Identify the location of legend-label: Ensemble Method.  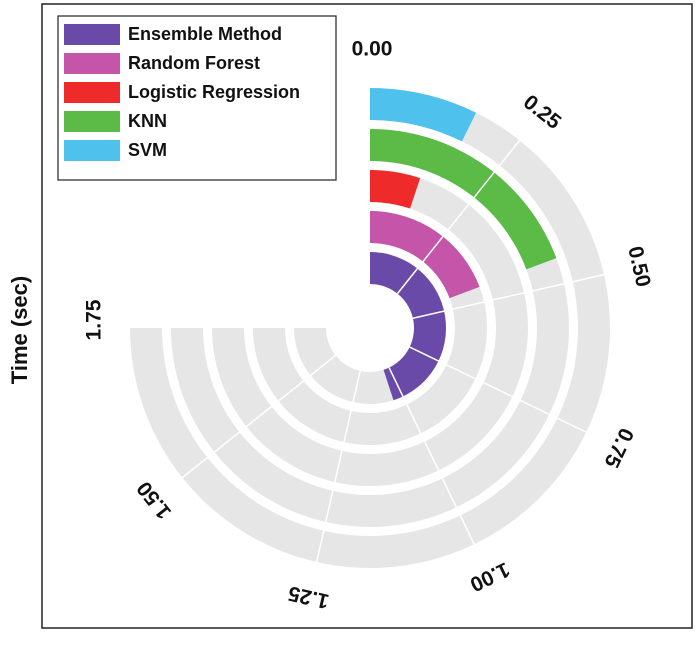
(205, 34).